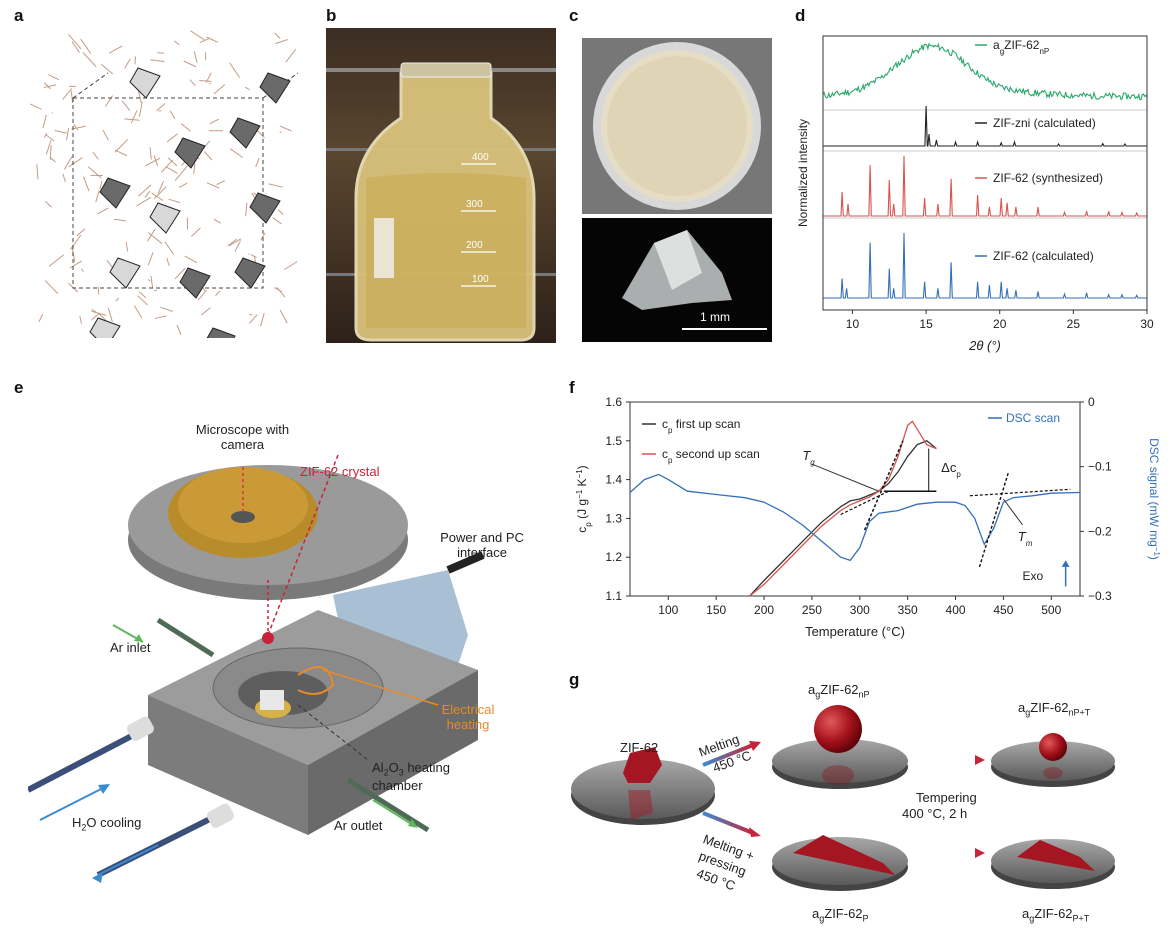 The width and height of the screenshot is (1174, 943). I want to click on pressed-agp, so click(844, 855).